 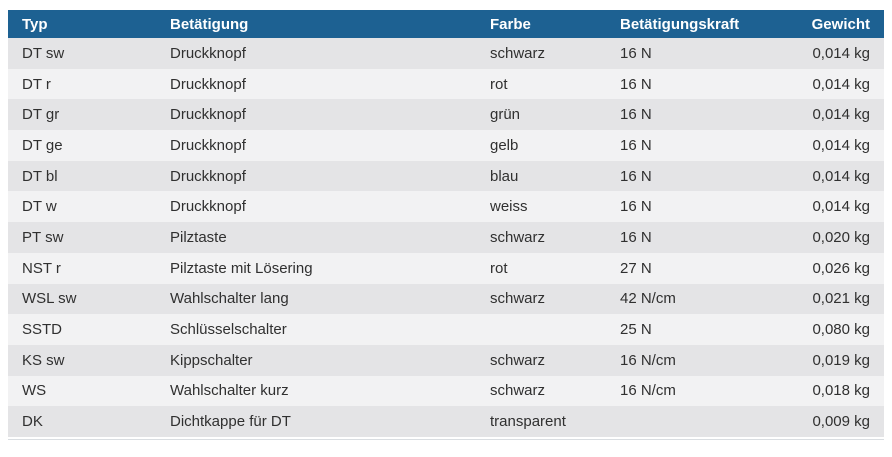 What do you see at coordinates (316, 24) in the screenshot?
I see `column-header-betaetigung: Betätigung` at bounding box center [316, 24].